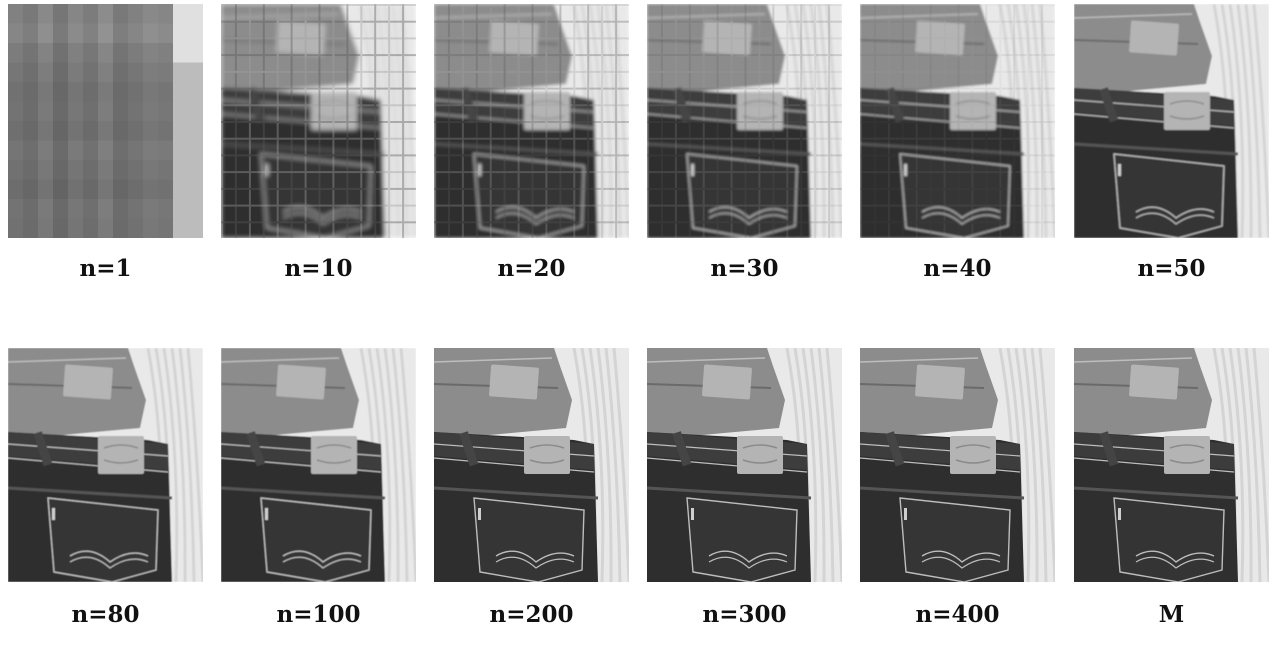  Describe the element at coordinates (105, 268) in the screenshot. I see `panel-caption: n=1` at that location.